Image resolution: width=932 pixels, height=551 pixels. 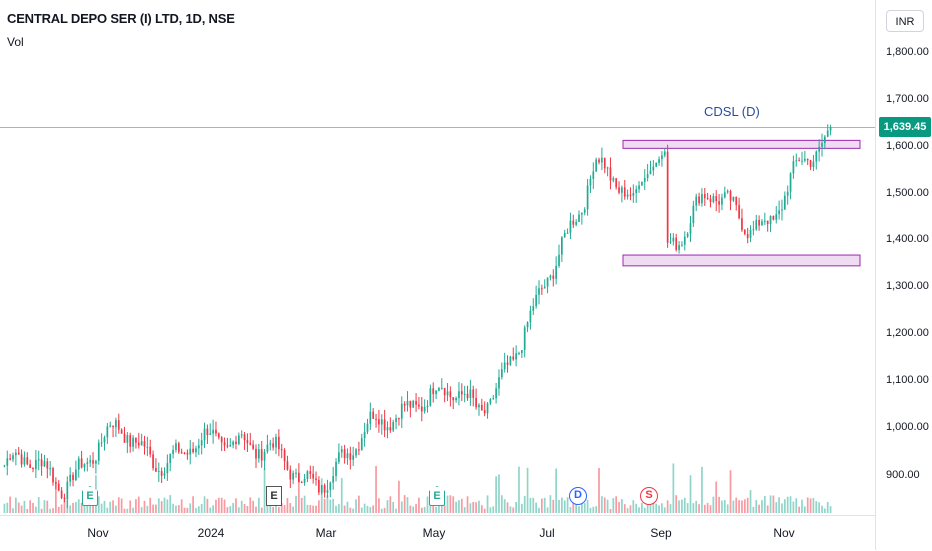 I want to click on dividend-event-badge: D, so click(x=578, y=496).